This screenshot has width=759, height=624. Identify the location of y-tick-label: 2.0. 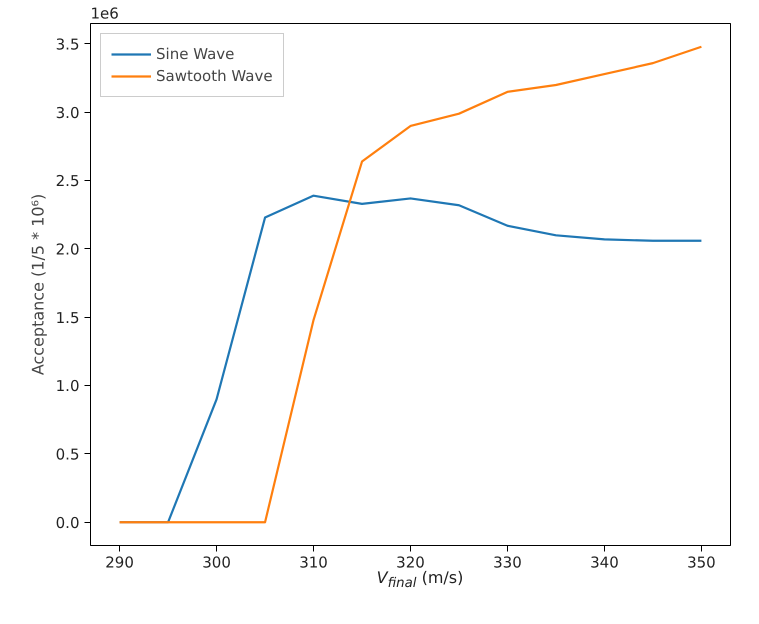
(68, 249).